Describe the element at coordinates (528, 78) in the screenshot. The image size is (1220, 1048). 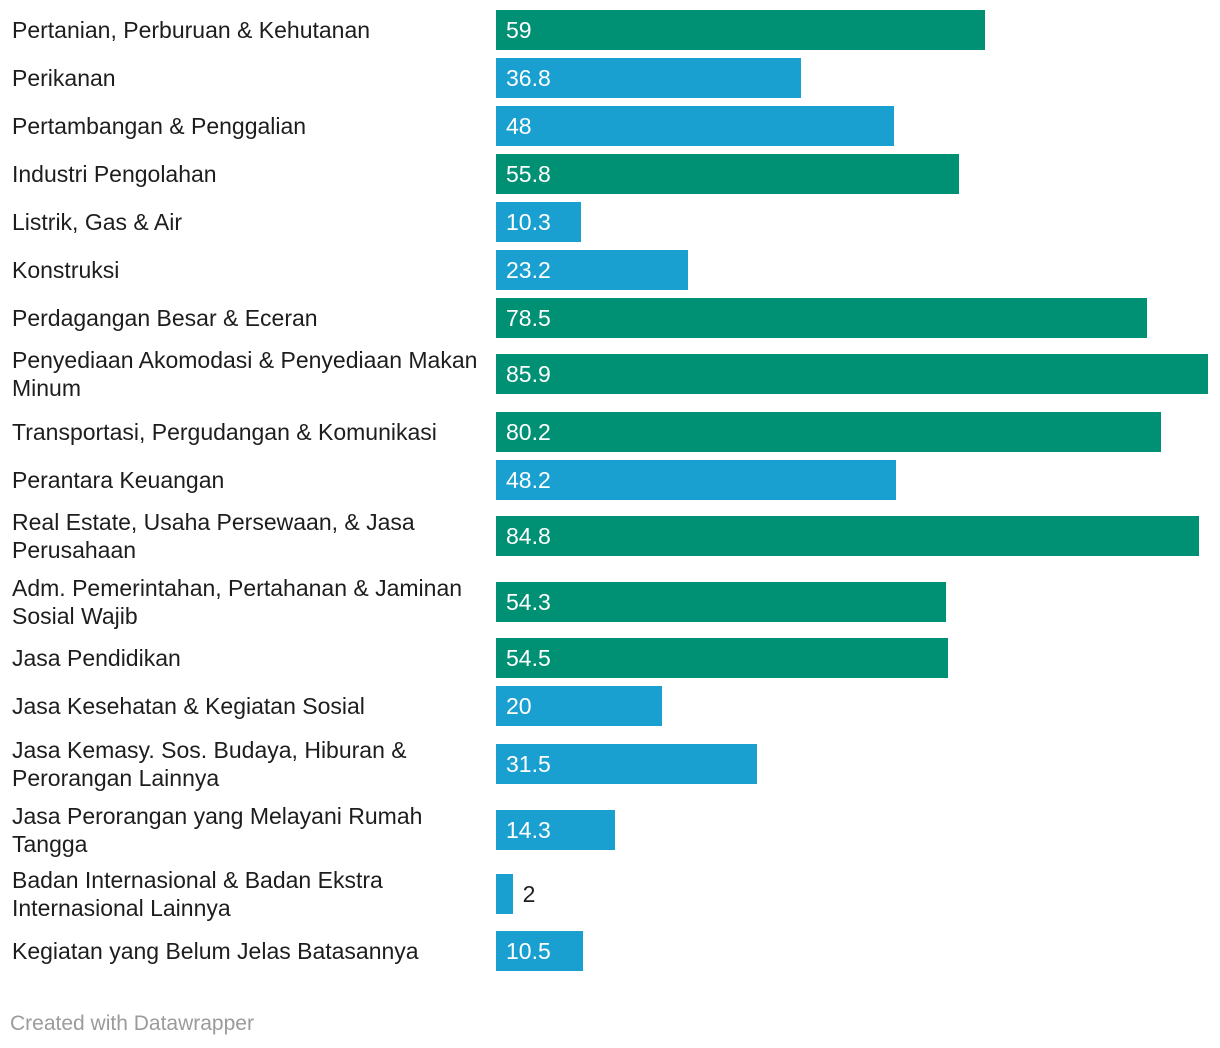
I see `value-label: 36.8` at that location.